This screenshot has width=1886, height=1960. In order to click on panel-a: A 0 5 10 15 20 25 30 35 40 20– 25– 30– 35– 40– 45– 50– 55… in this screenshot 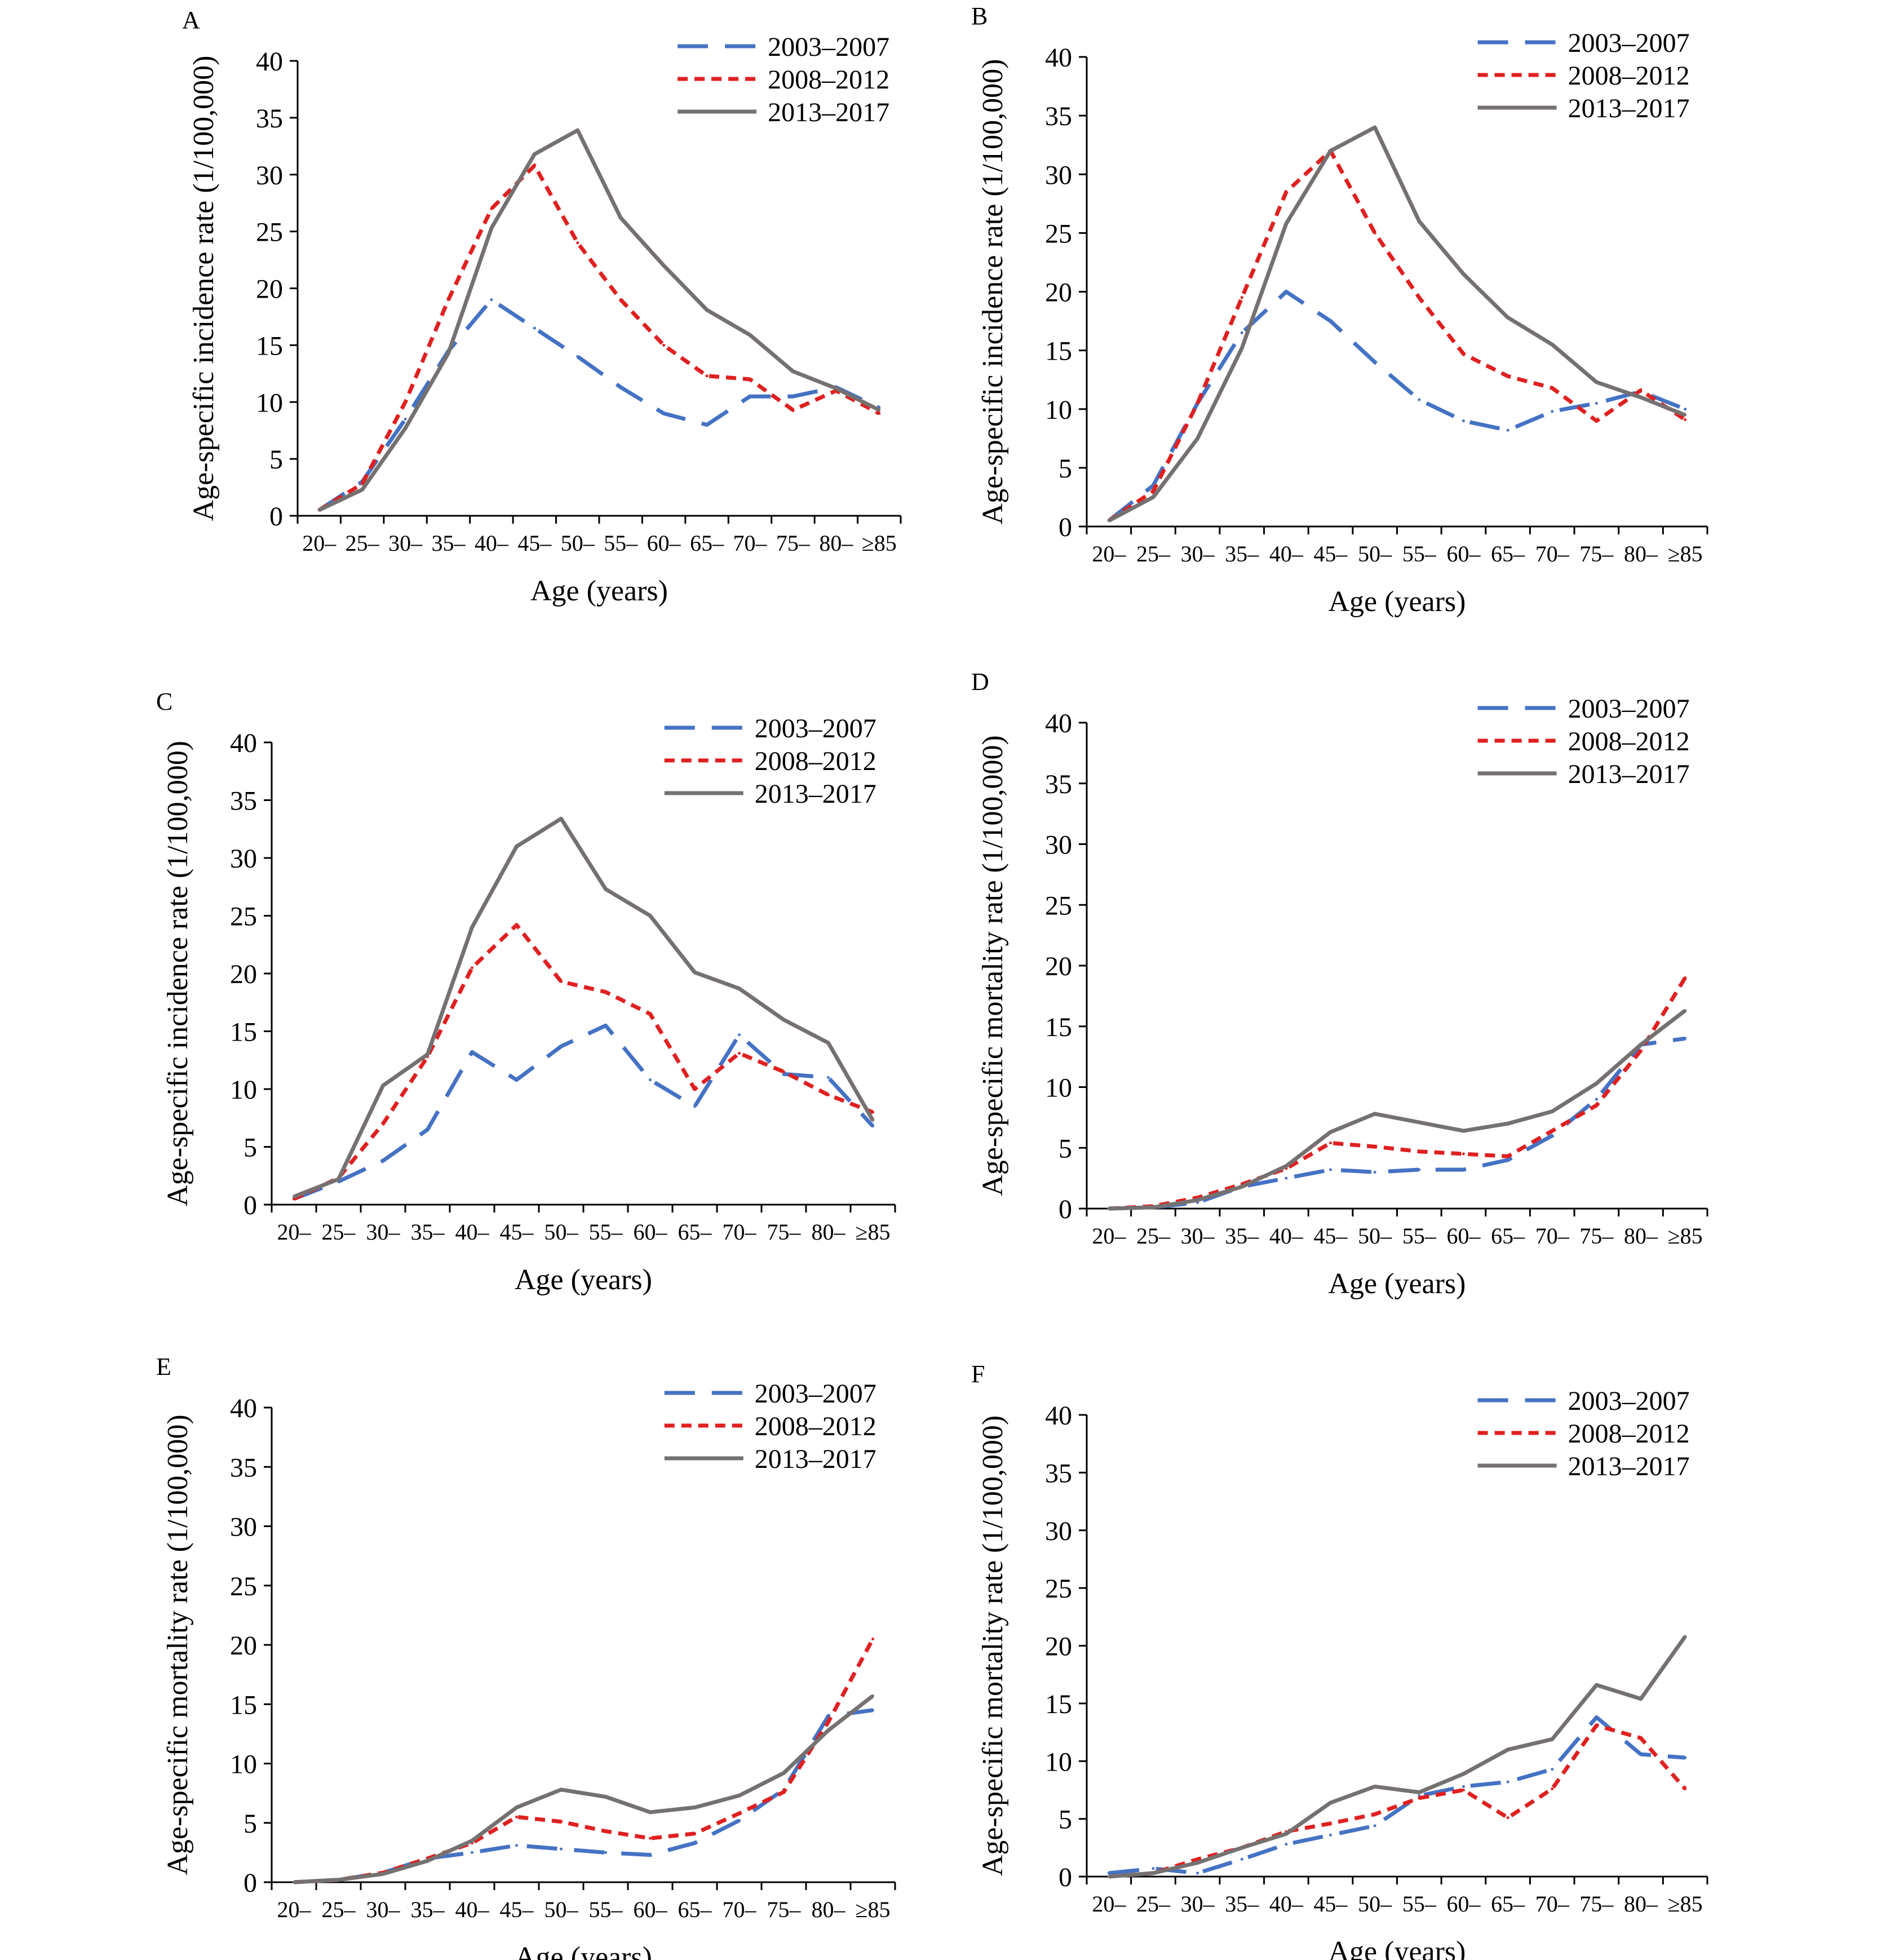, I will do `click(542, 307)`.